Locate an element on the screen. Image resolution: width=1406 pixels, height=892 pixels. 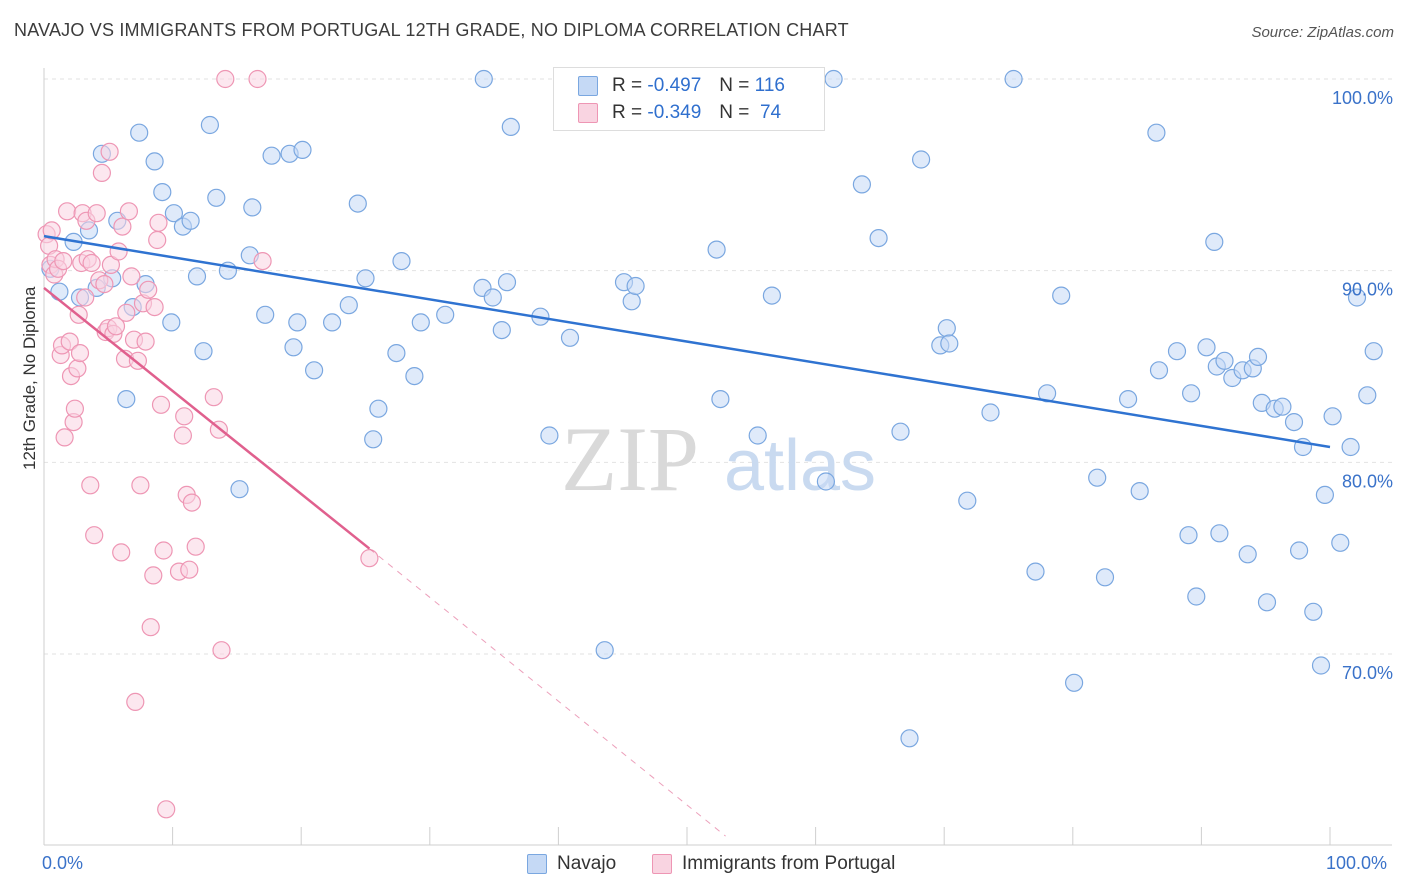
y-axis-label: 12th Grade, No Diploma is located at coordinates (29, 378).